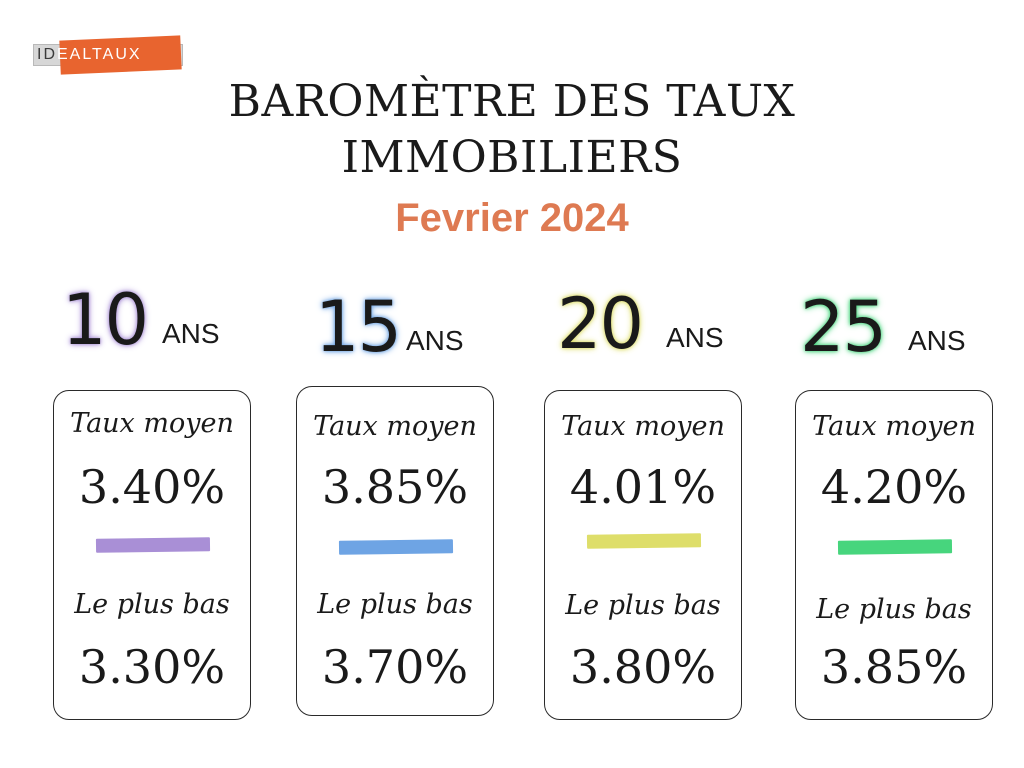 This screenshot has width=1024, height=768. What do you see at coordinates (47, 54) in the screenshot?
I see `logo-text-part1: ID` at bounding box center [47, 54].